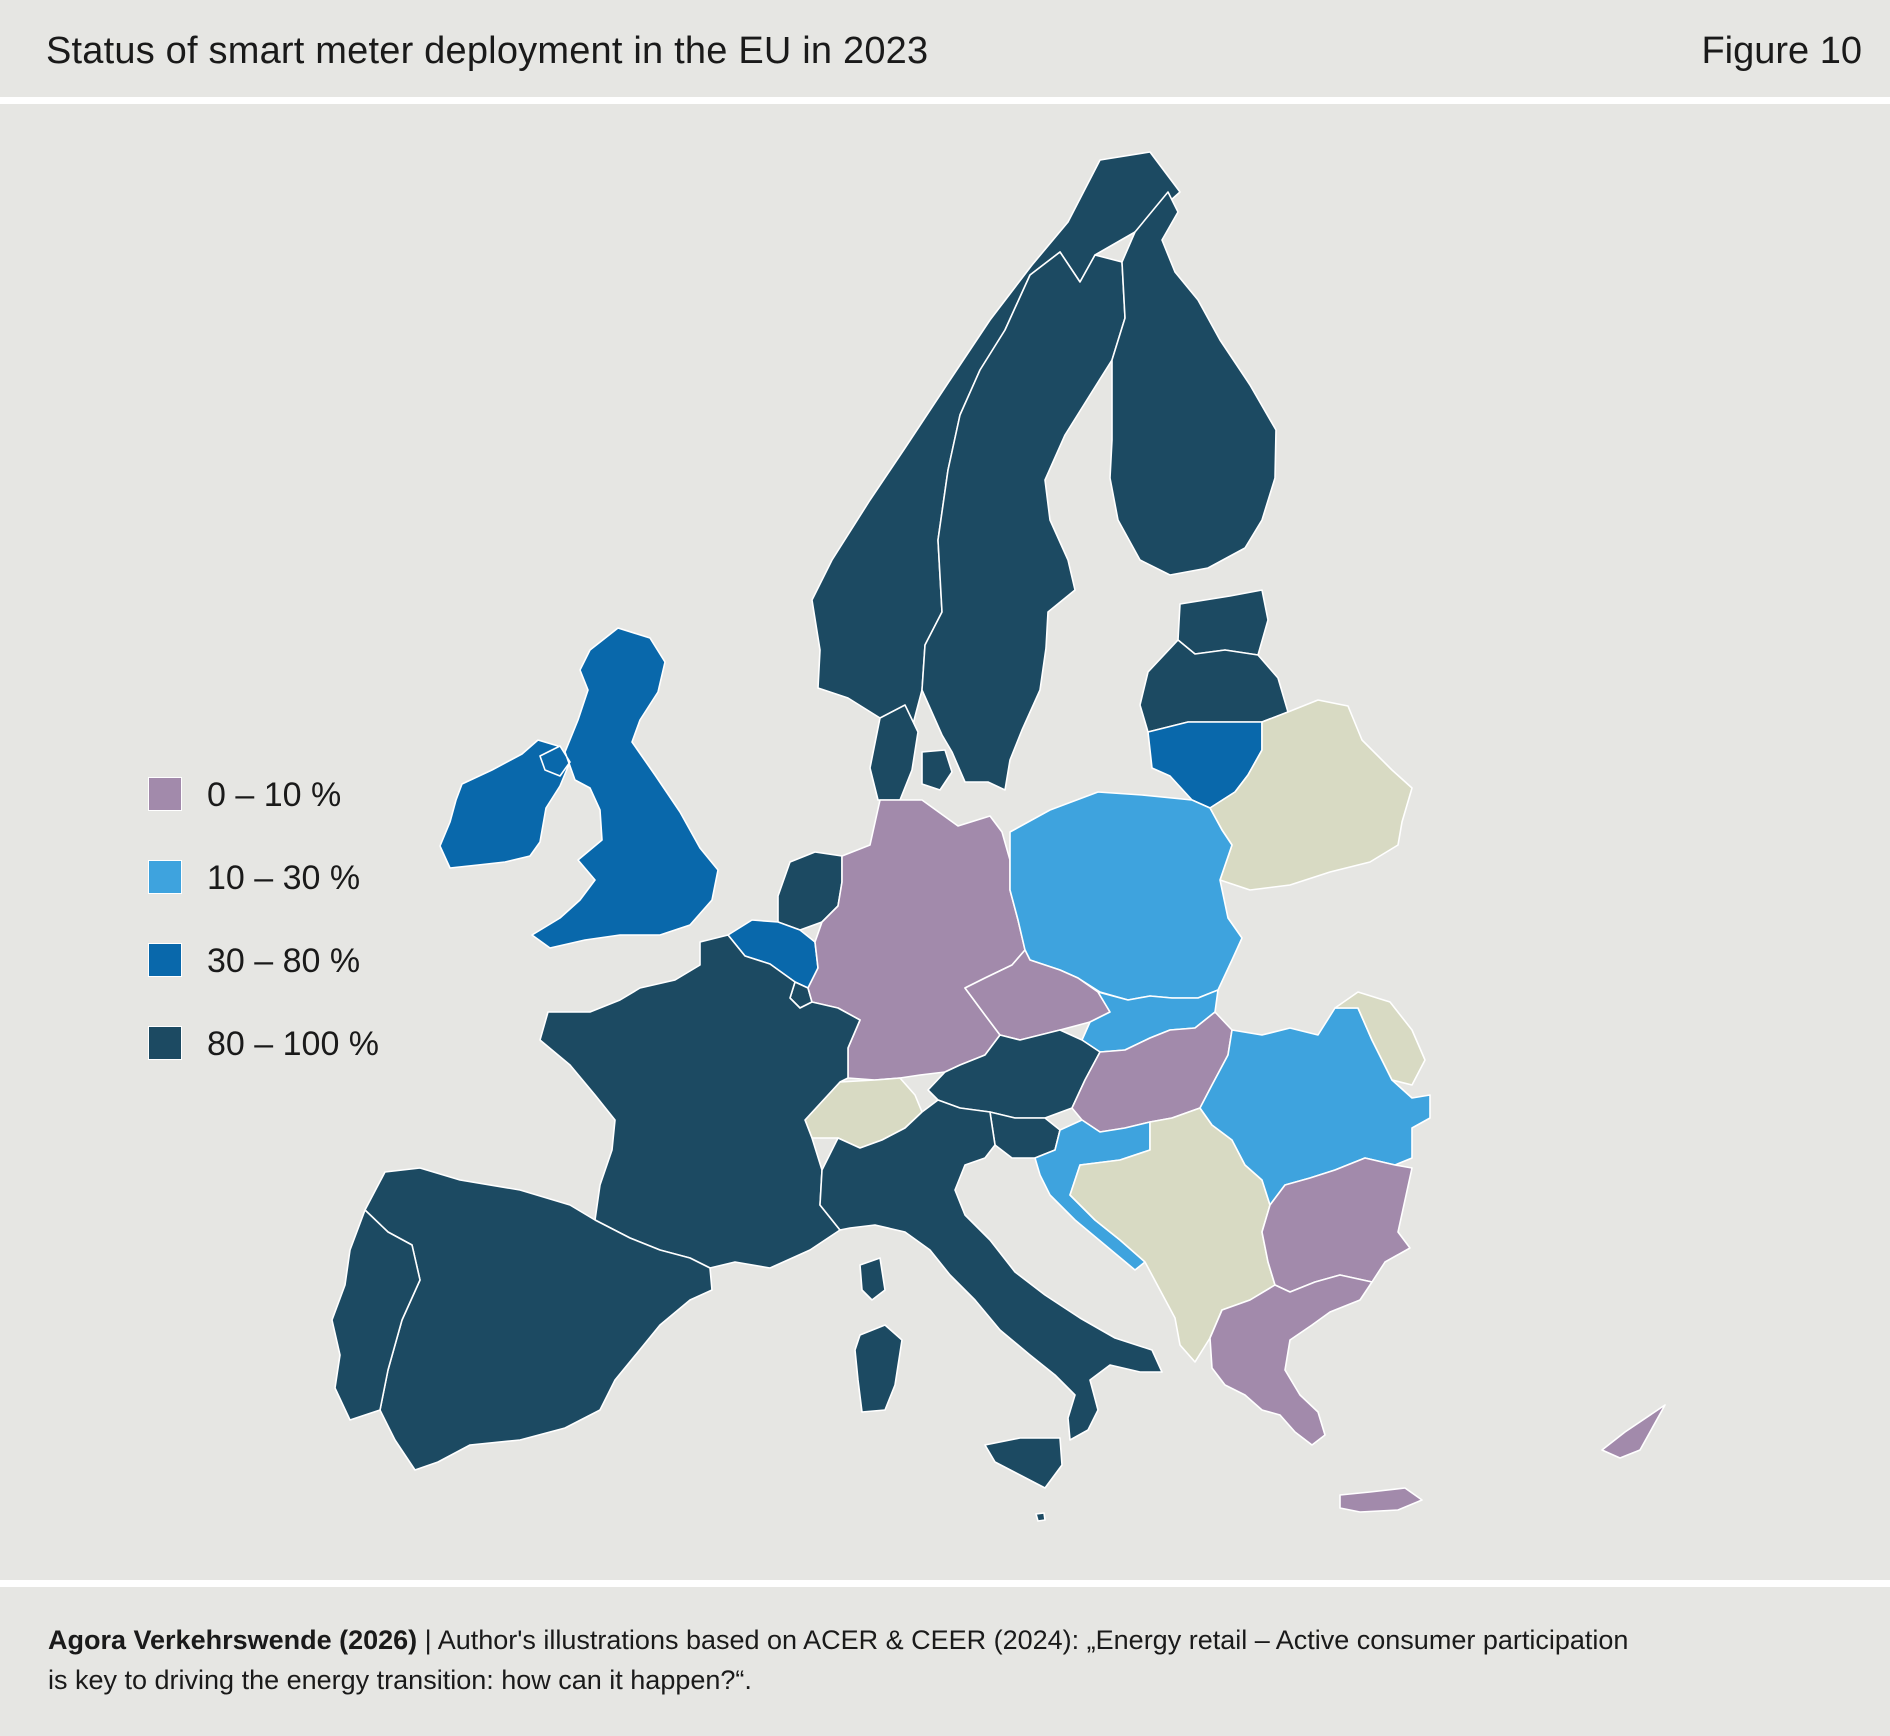  I want to click on region-cyprus, so click(1633, 1431).